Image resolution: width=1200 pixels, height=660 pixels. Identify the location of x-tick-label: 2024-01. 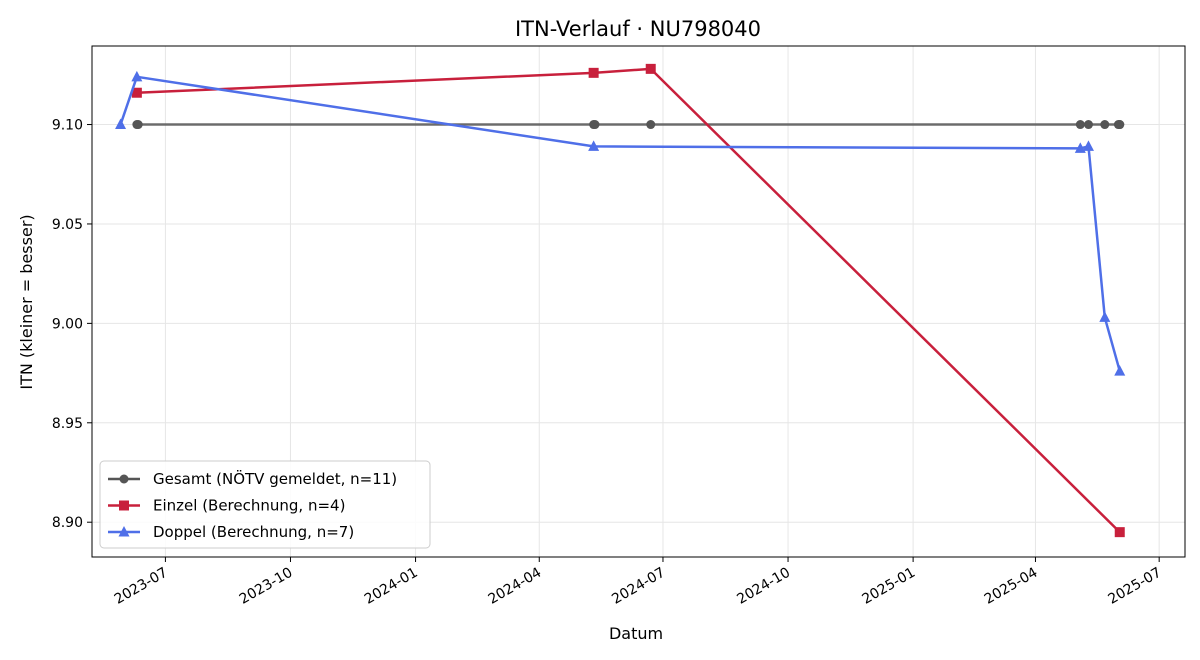
(391, 586).